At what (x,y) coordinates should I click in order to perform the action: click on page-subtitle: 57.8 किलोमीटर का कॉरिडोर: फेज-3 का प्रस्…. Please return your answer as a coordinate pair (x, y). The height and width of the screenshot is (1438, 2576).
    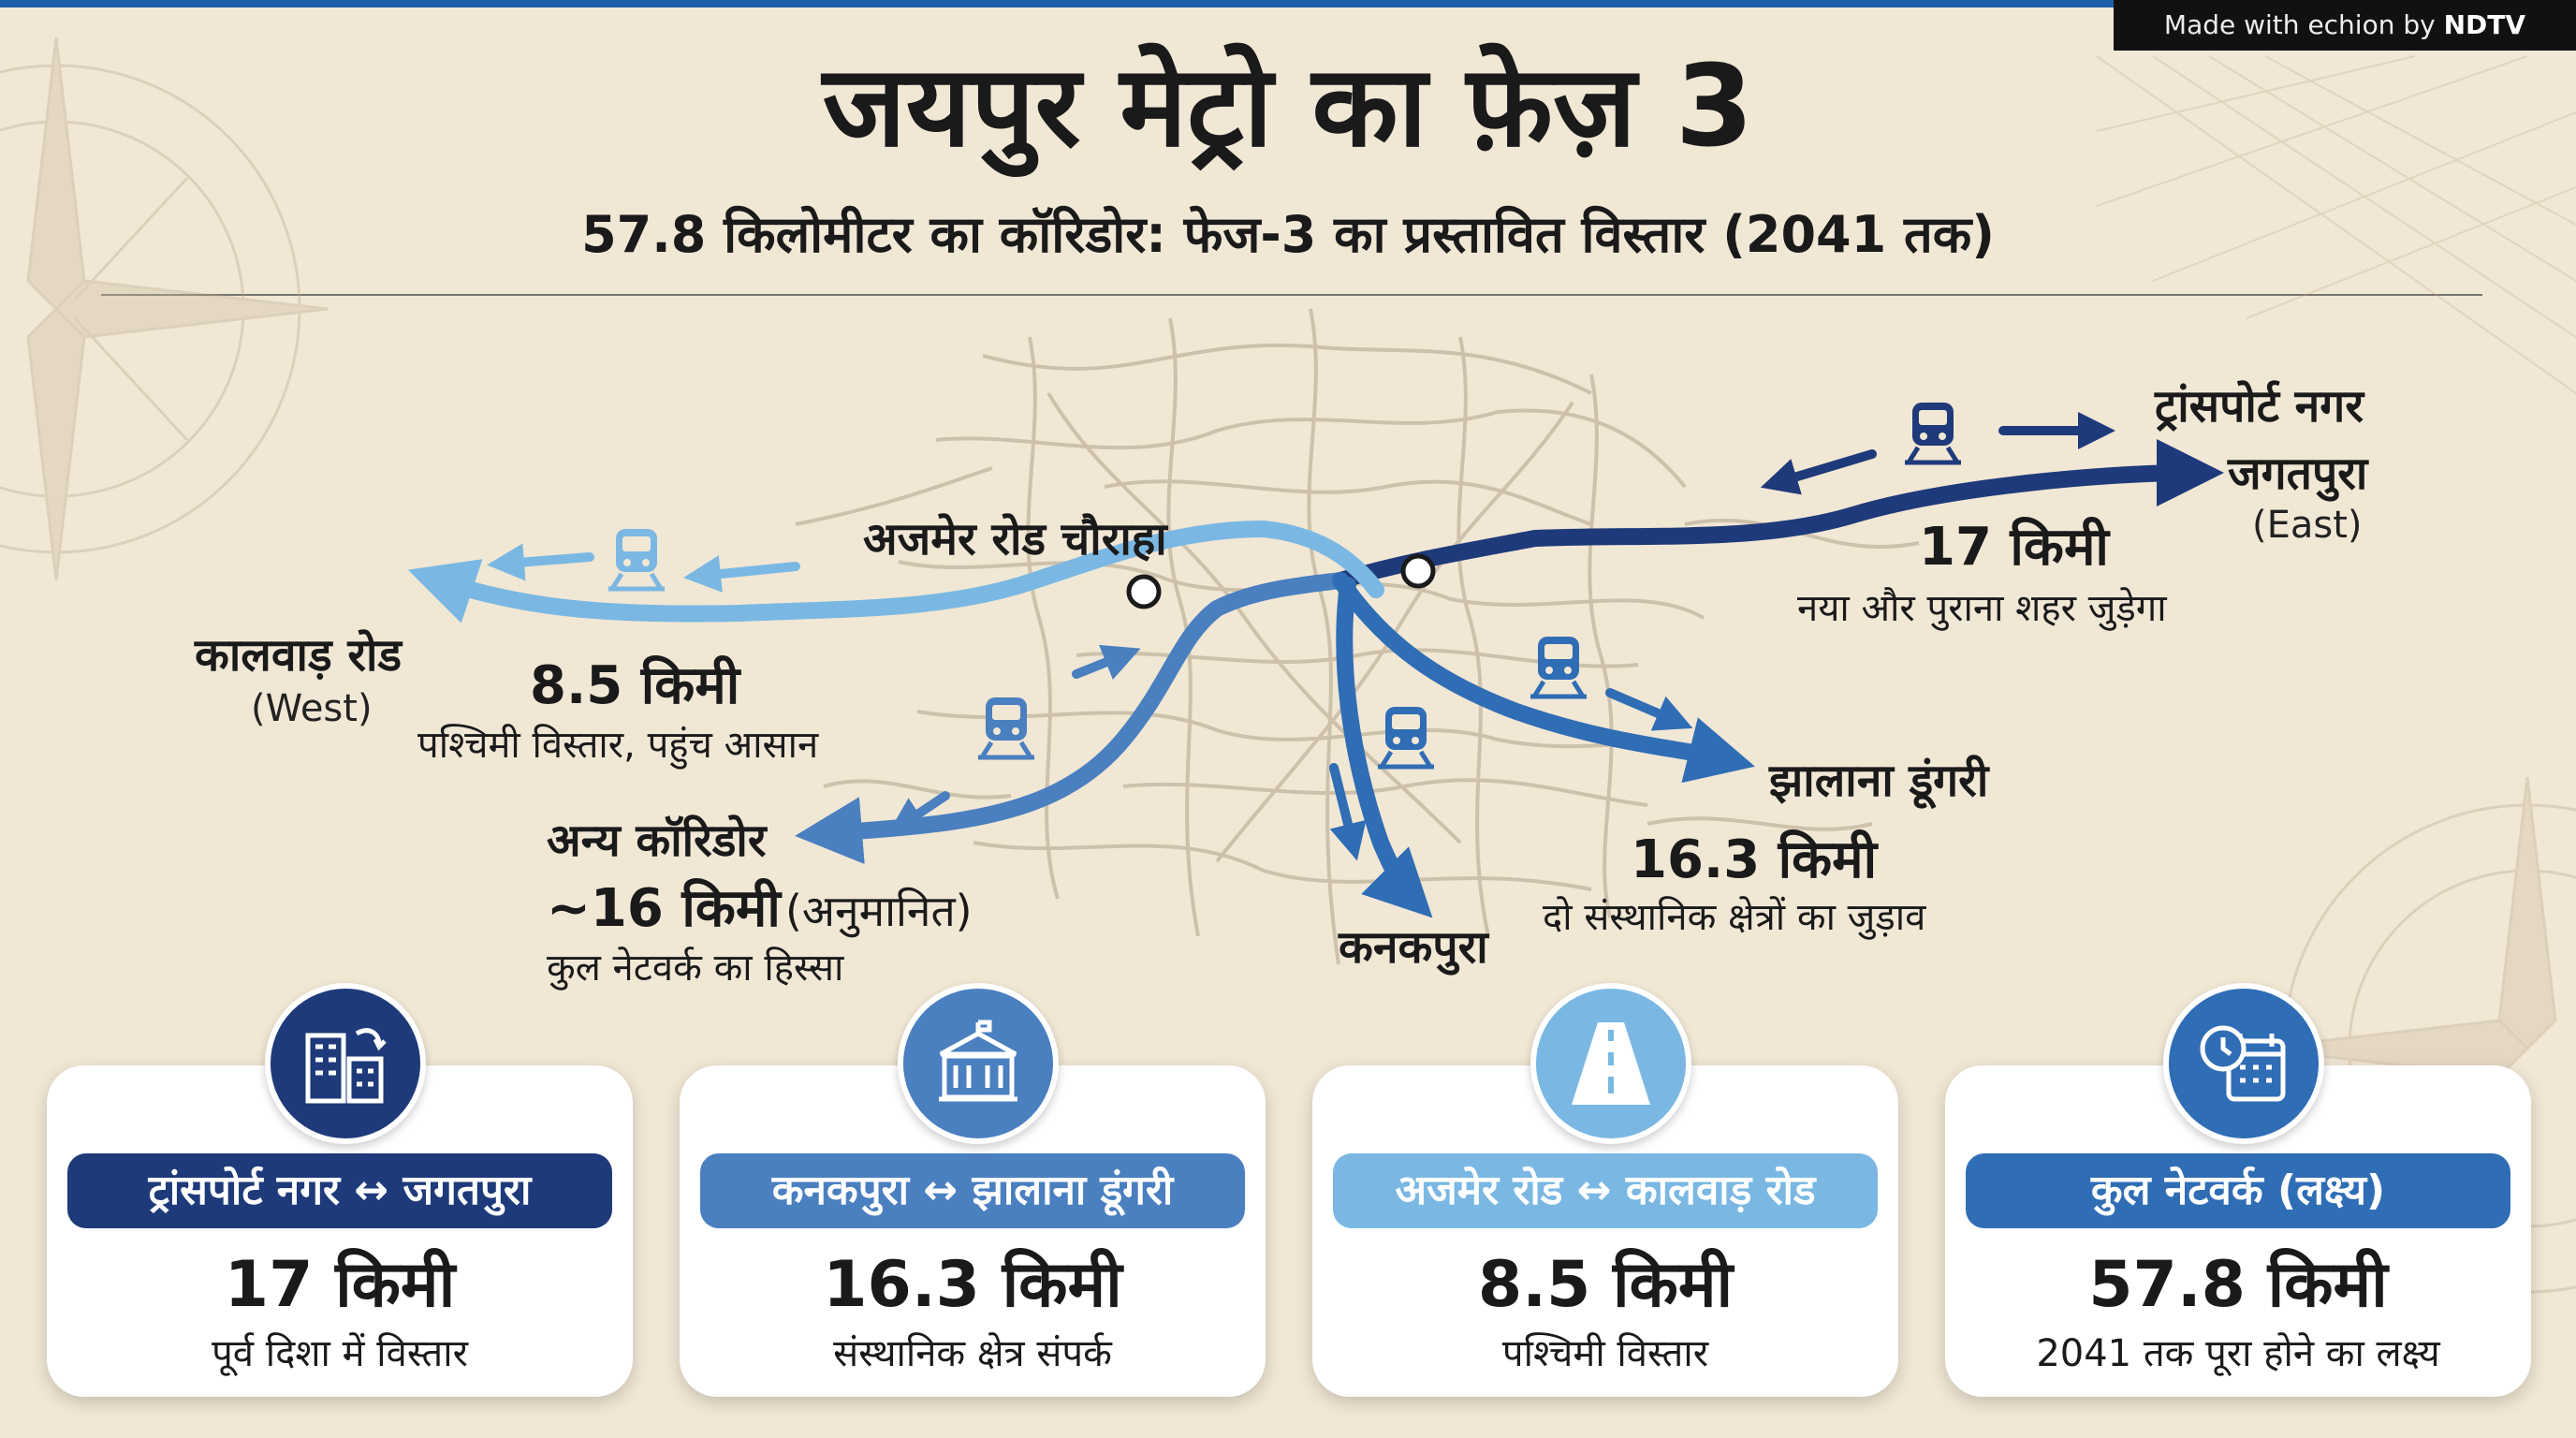
    Looking at the image, I should click on (1288, 234).